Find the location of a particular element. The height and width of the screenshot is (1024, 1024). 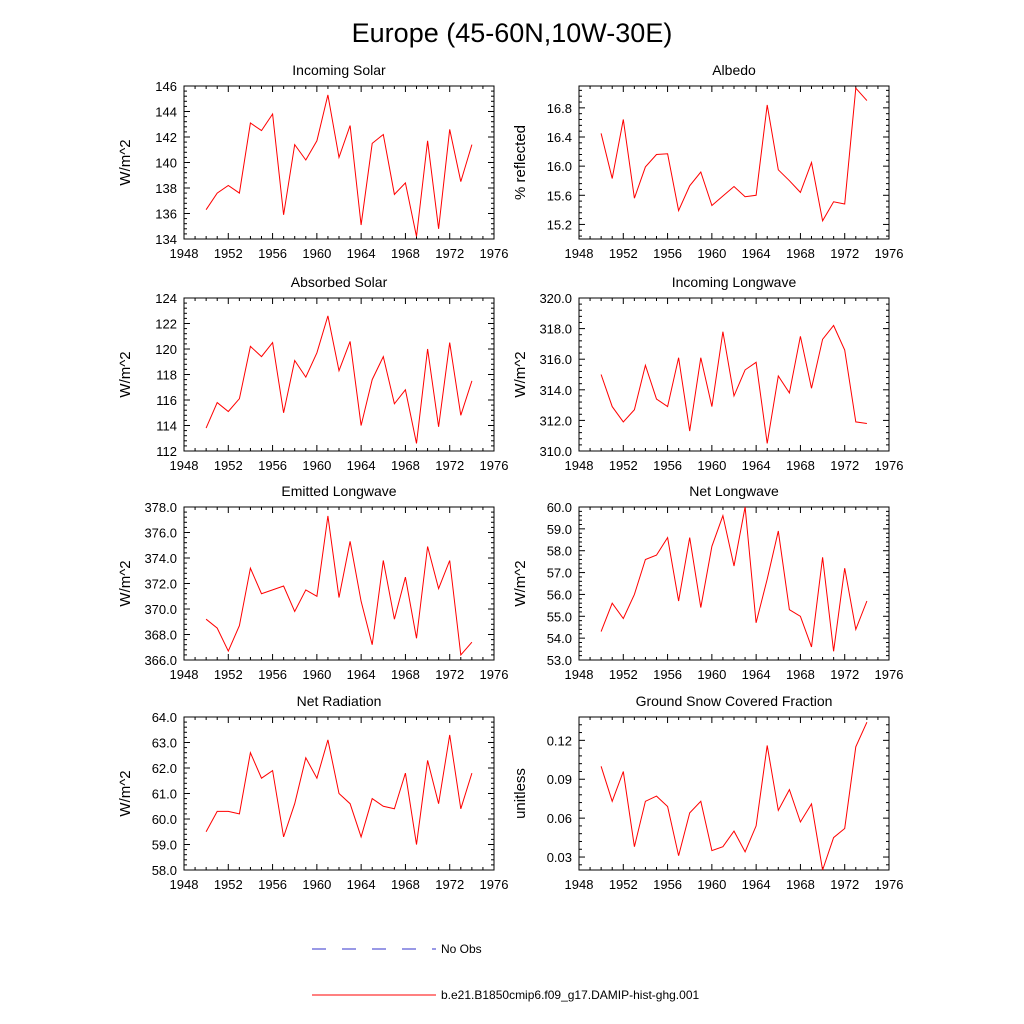

emitted-longwave-x-tick-label: 1948 is located at coordinates (184, 674).